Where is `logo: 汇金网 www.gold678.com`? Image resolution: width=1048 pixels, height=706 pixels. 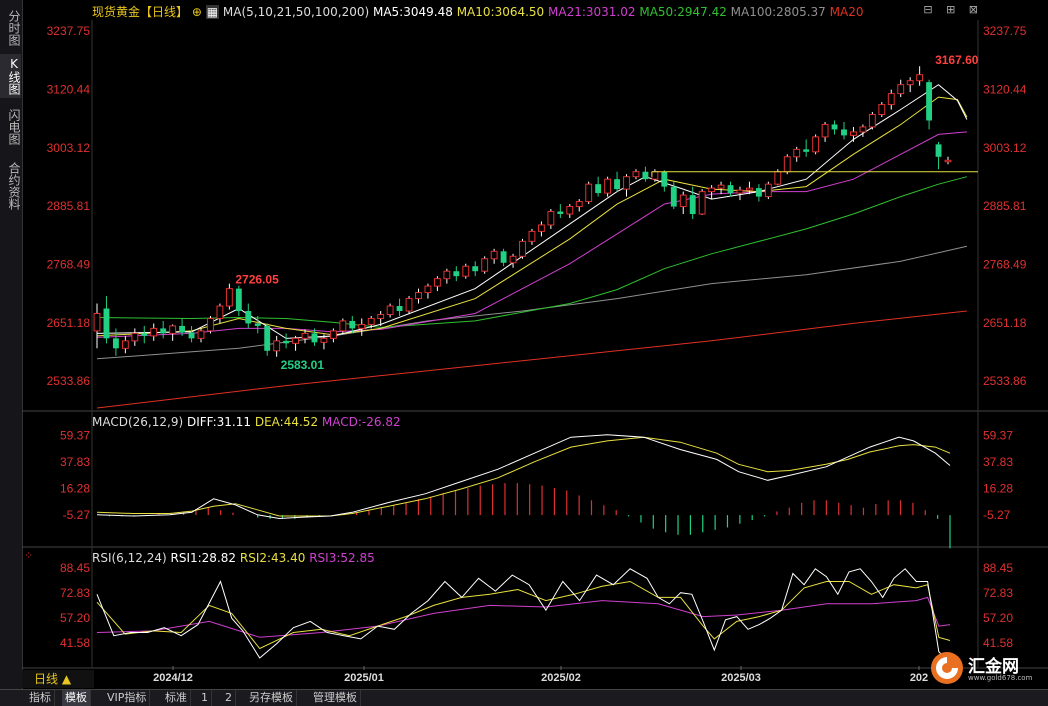
logo: 汇金网 www.gold678.com is located at coordinates (985, 668).